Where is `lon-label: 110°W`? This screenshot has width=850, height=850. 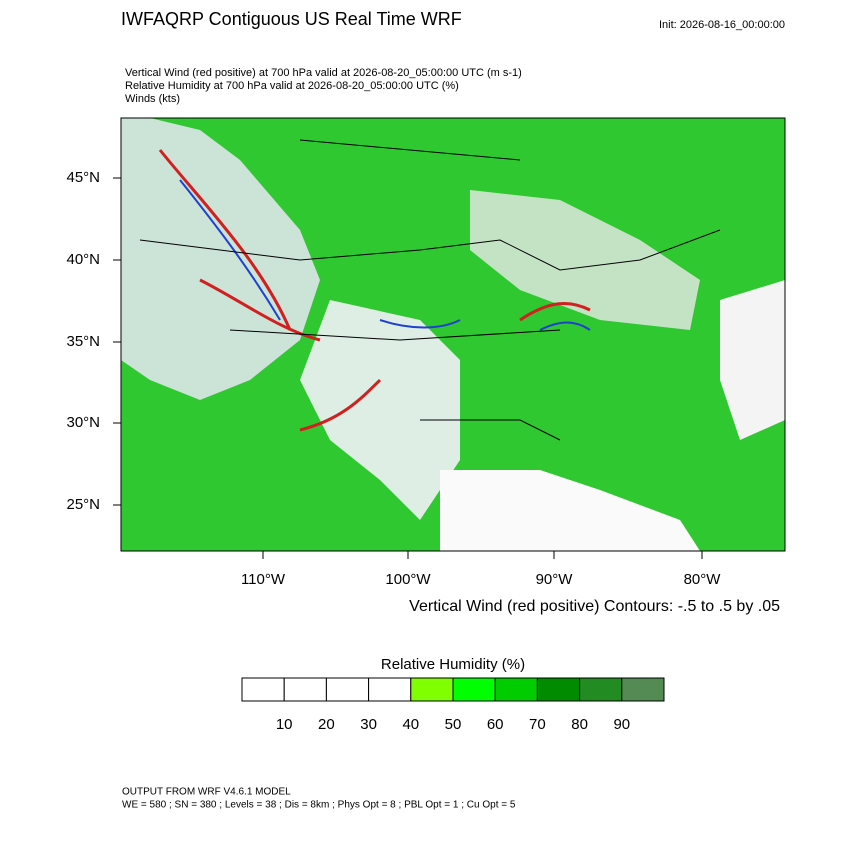
lon-label: 110°W is located at coordinates (263, 579).